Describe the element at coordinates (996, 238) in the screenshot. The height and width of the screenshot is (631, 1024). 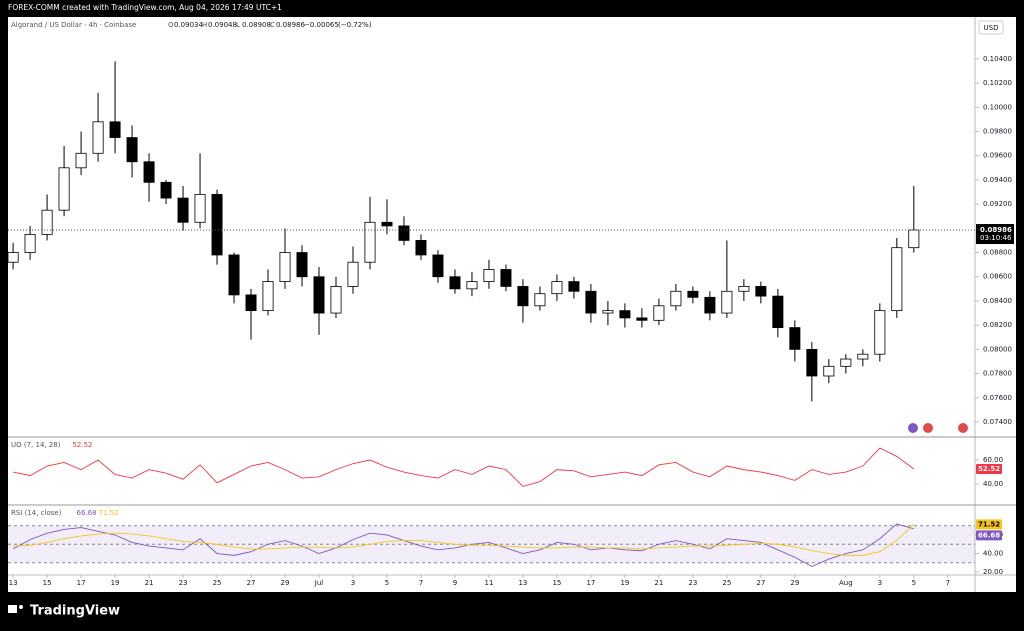
I see `countdown: 03:10:46` at that location.